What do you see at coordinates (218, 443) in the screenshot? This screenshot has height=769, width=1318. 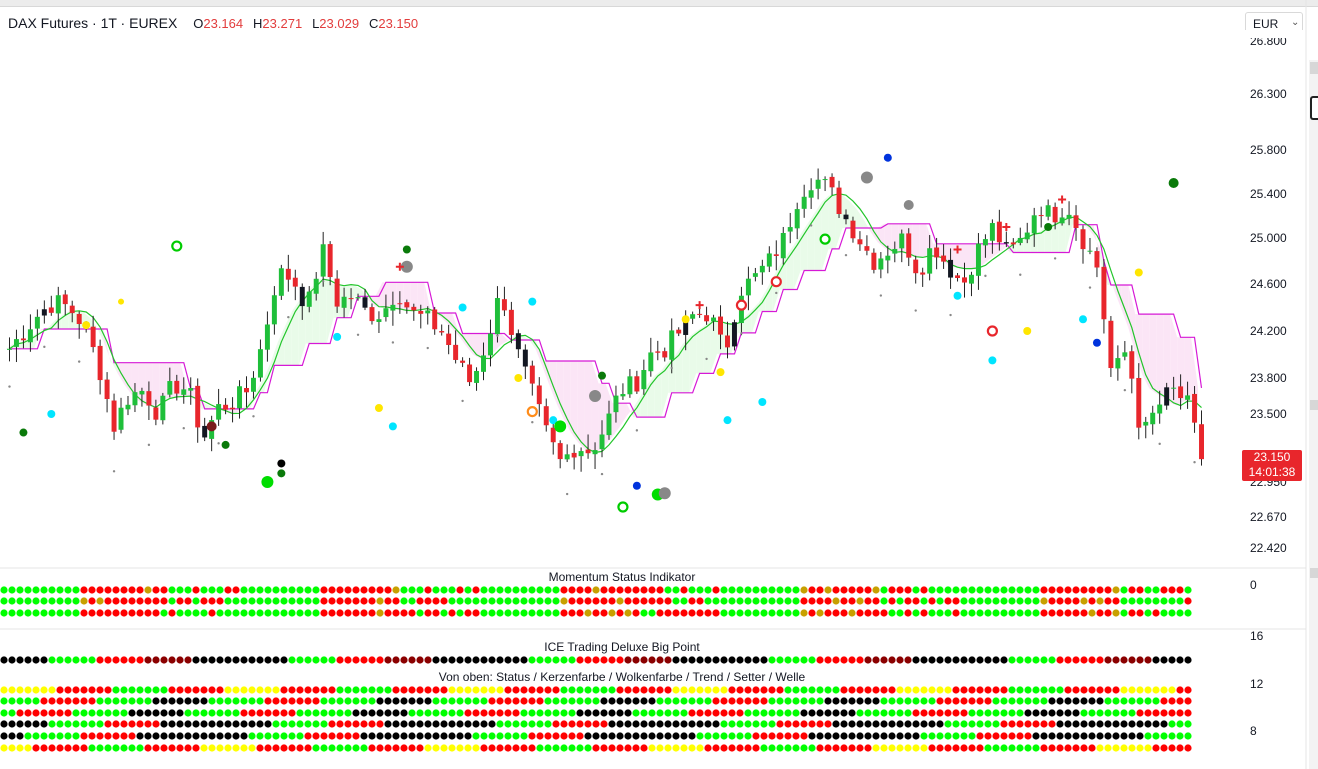 I see `minor-dot` at bounding box center [218, 443].